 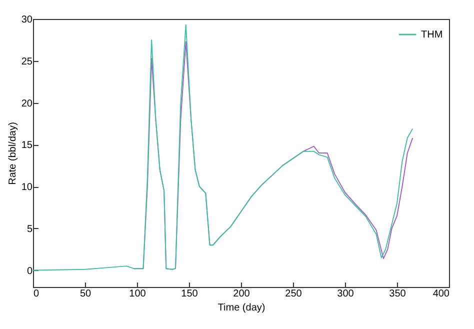 What do you see at coordinates (345, 294) in the screenshot?
I see `x-tick-label: 300` at bounding box center [345, 294].